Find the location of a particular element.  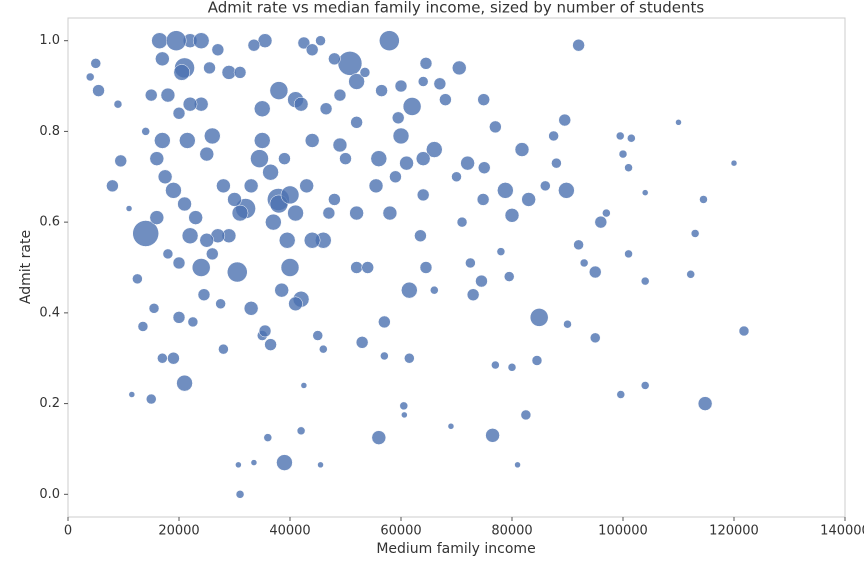

x-tick-label: 120000 is located at coordinates (734, 531).